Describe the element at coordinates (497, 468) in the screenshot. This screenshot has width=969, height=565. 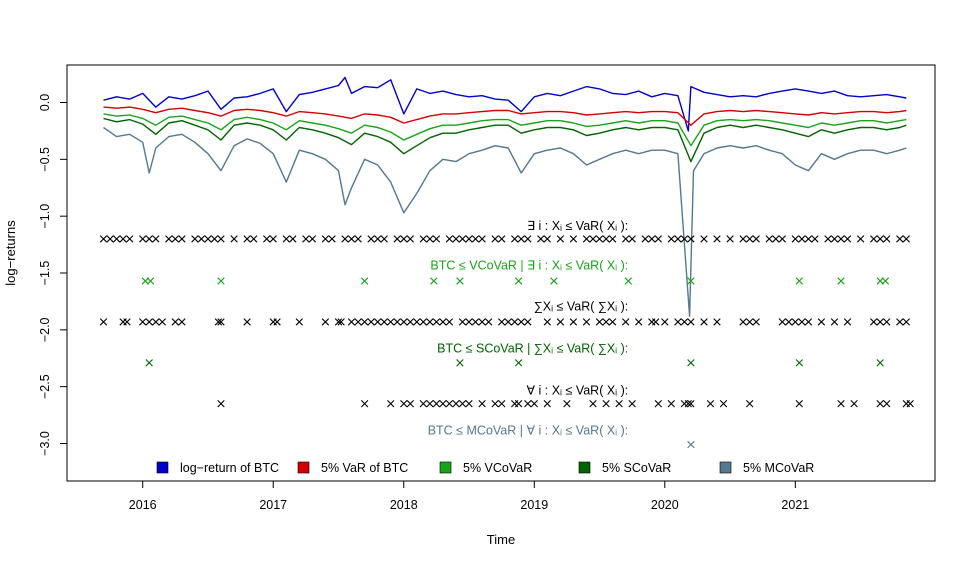
I see `legend-label: 5% VCoVaR` at that location.